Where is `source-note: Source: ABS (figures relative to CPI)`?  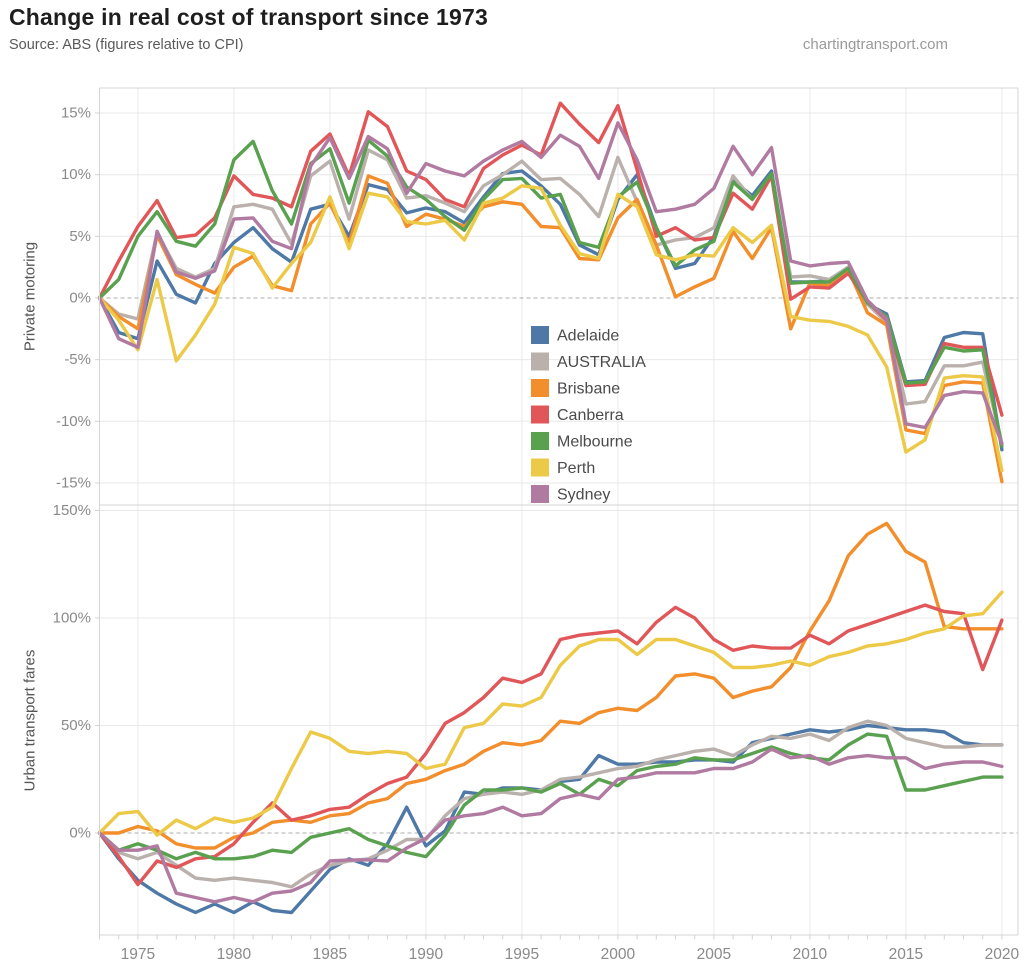
source-note: Source: ABS (figures relative to CPI) is located at coordinates (126, 45).